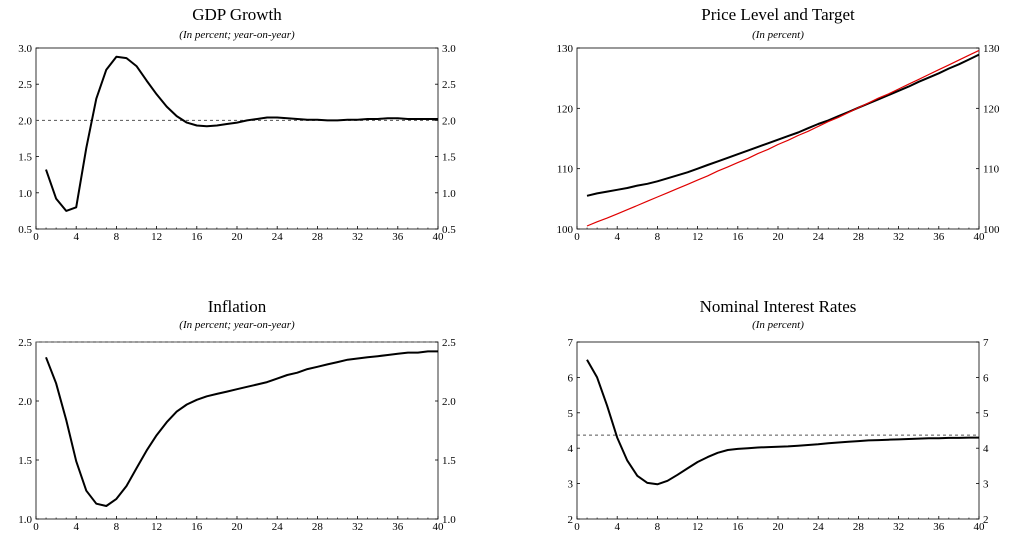  What do you see at coordinates (778, 14) in the screenshot?
I see `panel-title: Price Level and Target` at bounding box center [778, 14].